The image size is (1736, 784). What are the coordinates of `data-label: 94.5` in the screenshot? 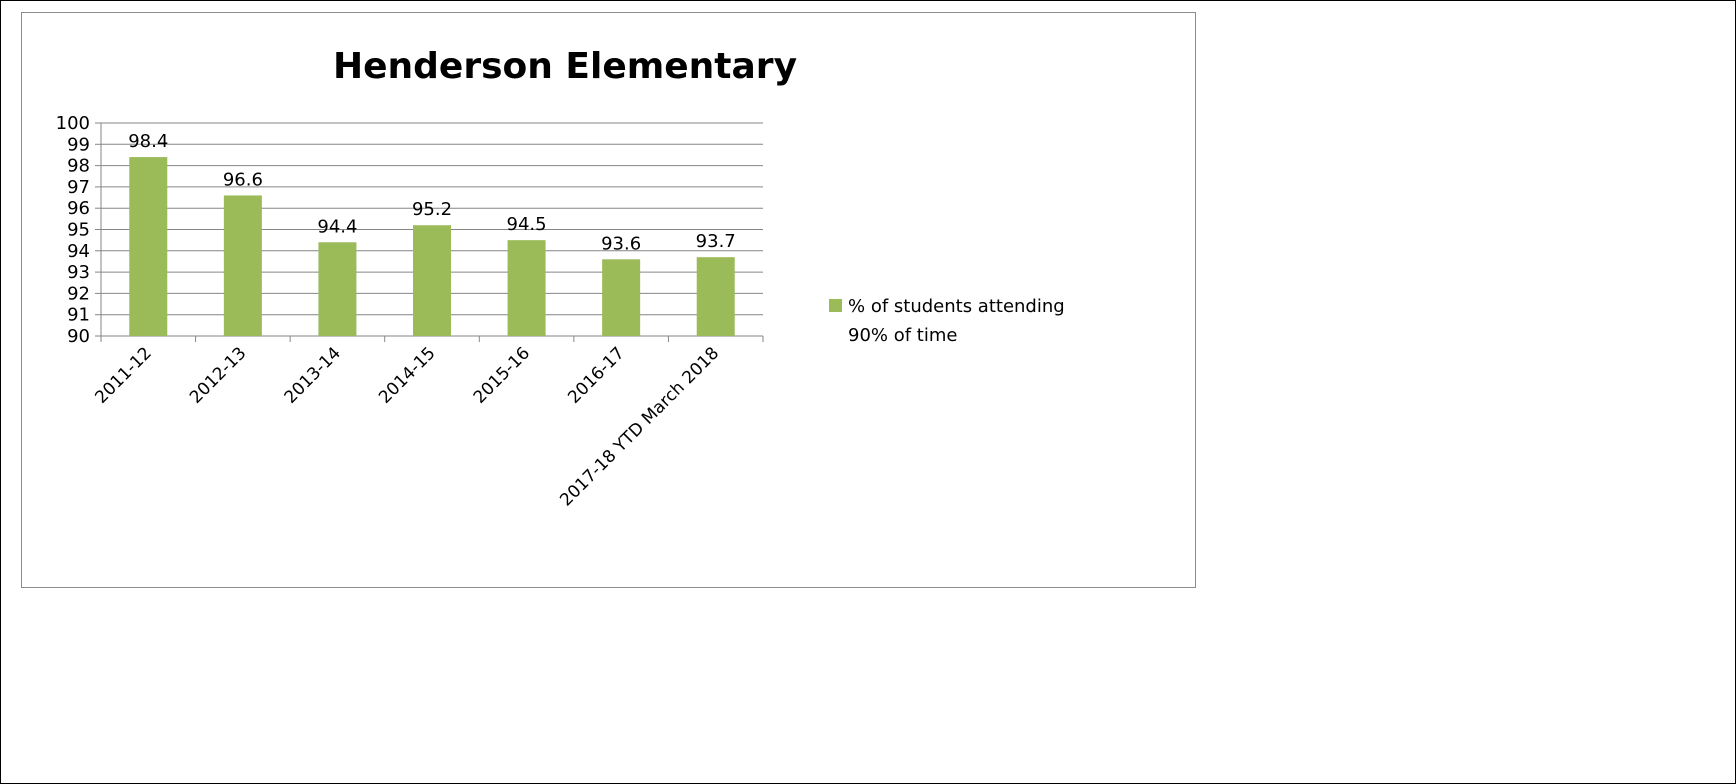 It's located at (527, 224).